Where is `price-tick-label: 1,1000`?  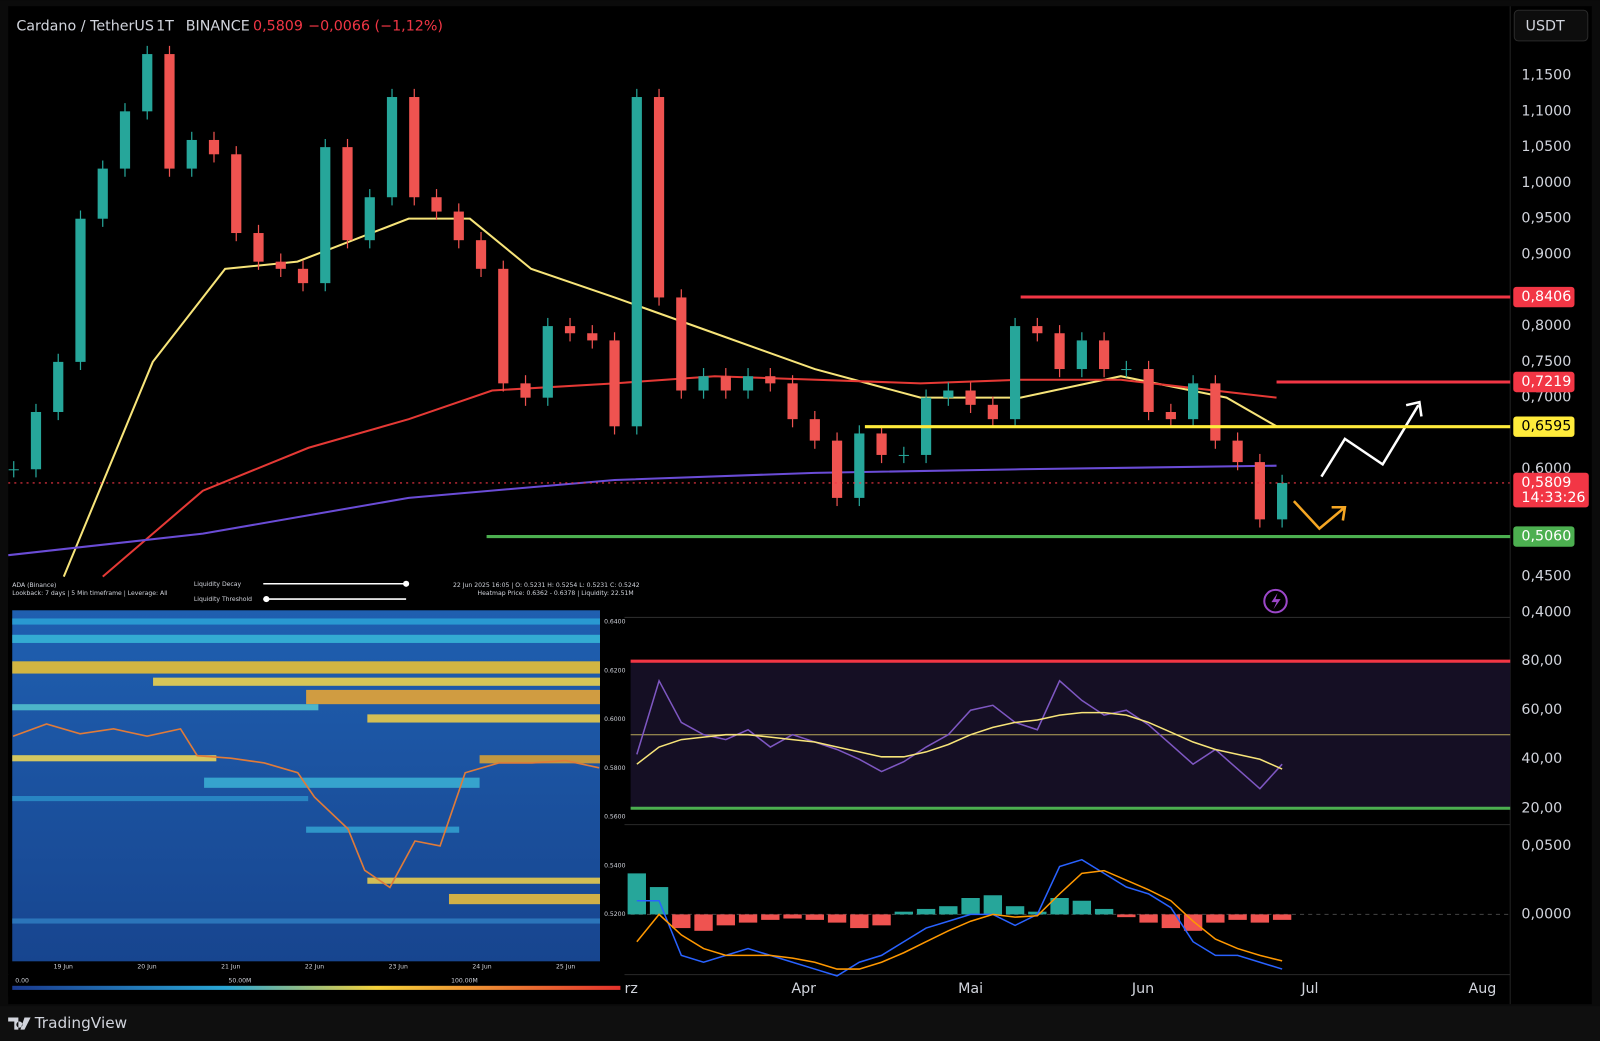 price-tick-label: 1,1000 is located at coordinates (1546, 111).